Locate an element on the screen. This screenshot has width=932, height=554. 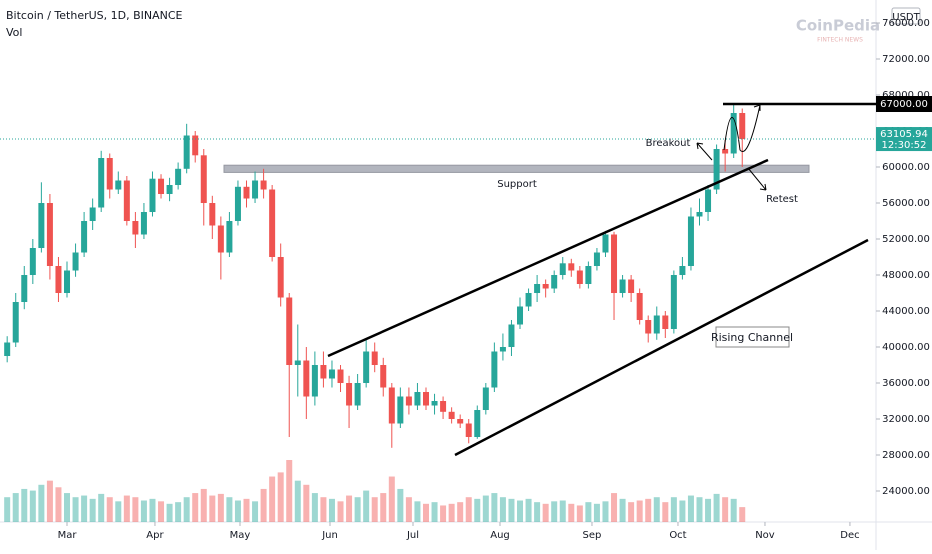
rising-channel-label: Rising Channel is located at coordinates (752, 337).